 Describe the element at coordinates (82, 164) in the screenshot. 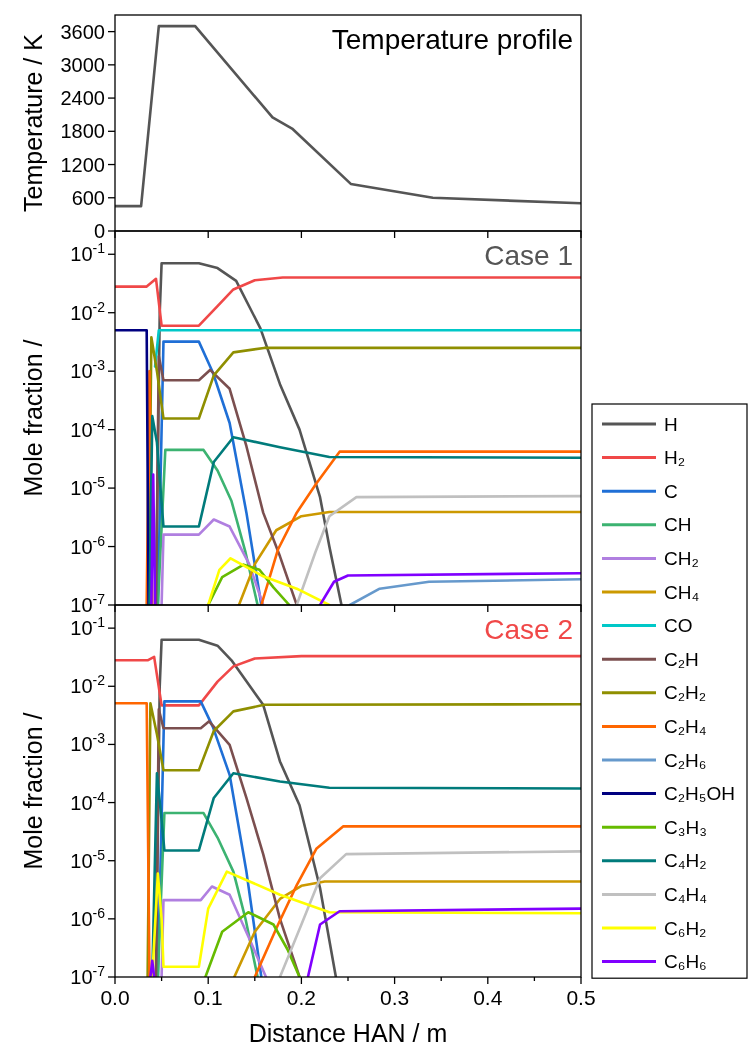

I see `y-tick-label: 1200` at that location.